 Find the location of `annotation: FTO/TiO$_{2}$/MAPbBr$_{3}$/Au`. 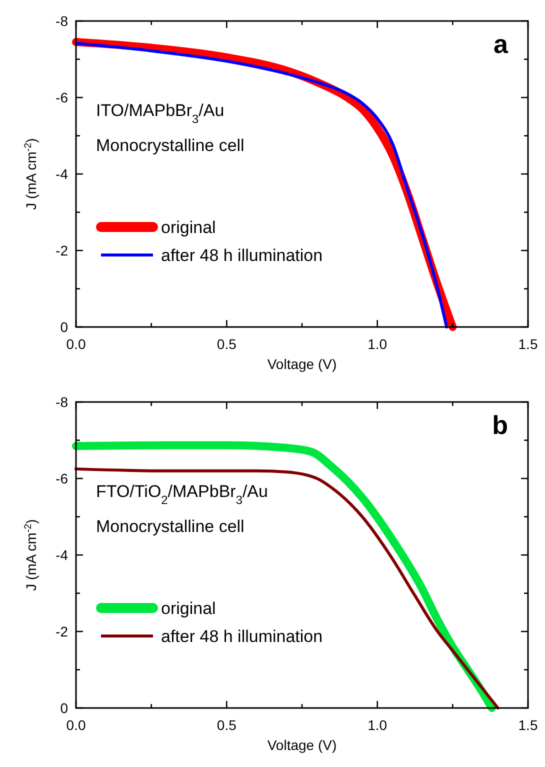

annotation: FTO/TiO$_{2}$/MAPbBr$_{3}$/Au is located at coordinates (182, 494).